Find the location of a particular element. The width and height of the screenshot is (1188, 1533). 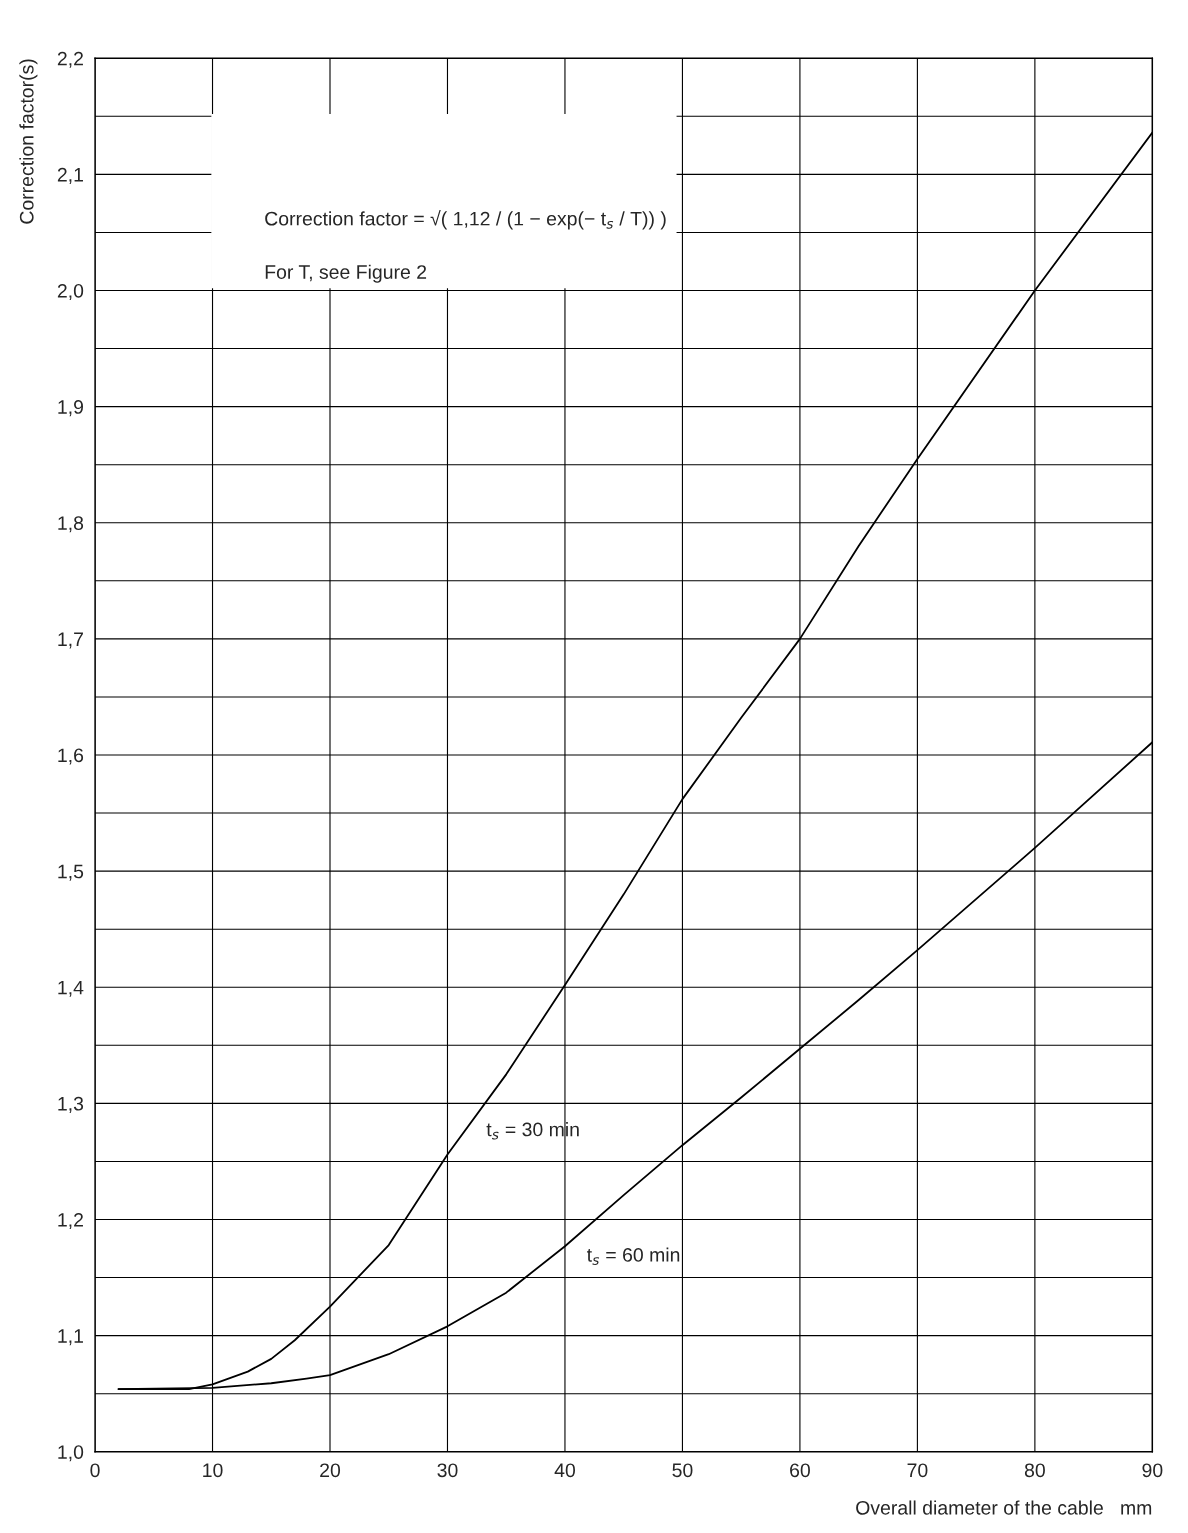

y-tick-label: 1,8 is located at coordinates (71, 524).